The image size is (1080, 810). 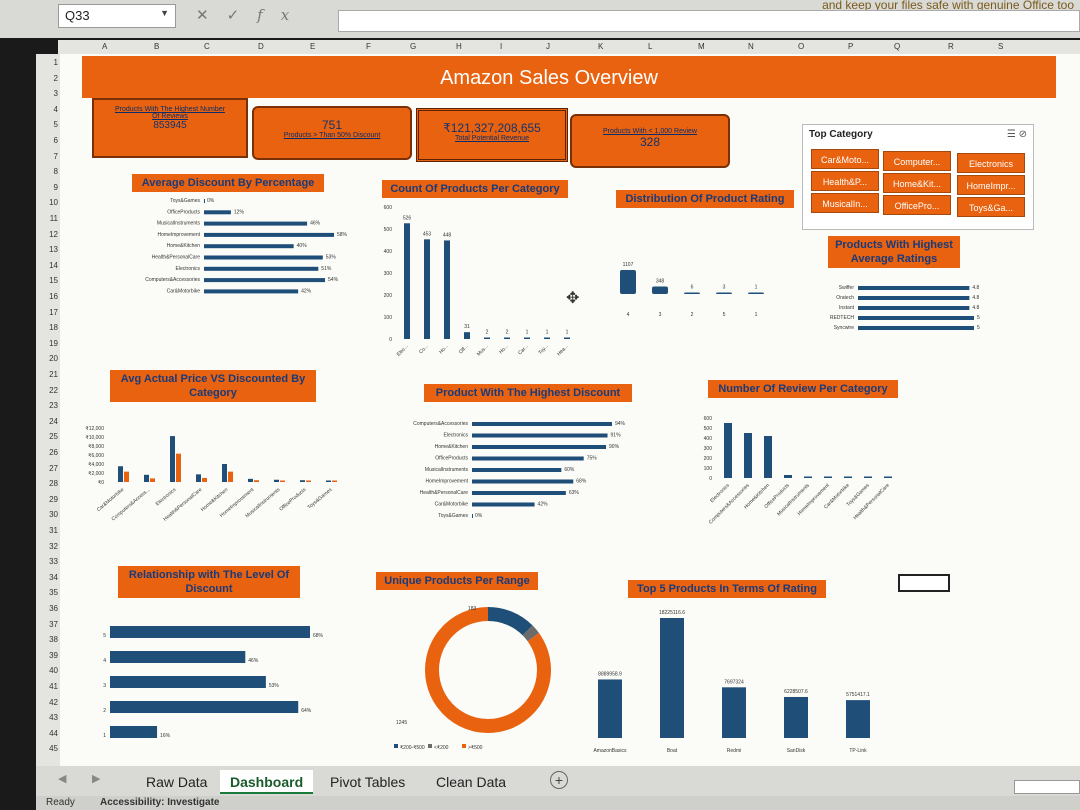 What do you see at coordinates (801, 46) in the screenshot?
I see `column-header: O` at bounding box center [801, 46].